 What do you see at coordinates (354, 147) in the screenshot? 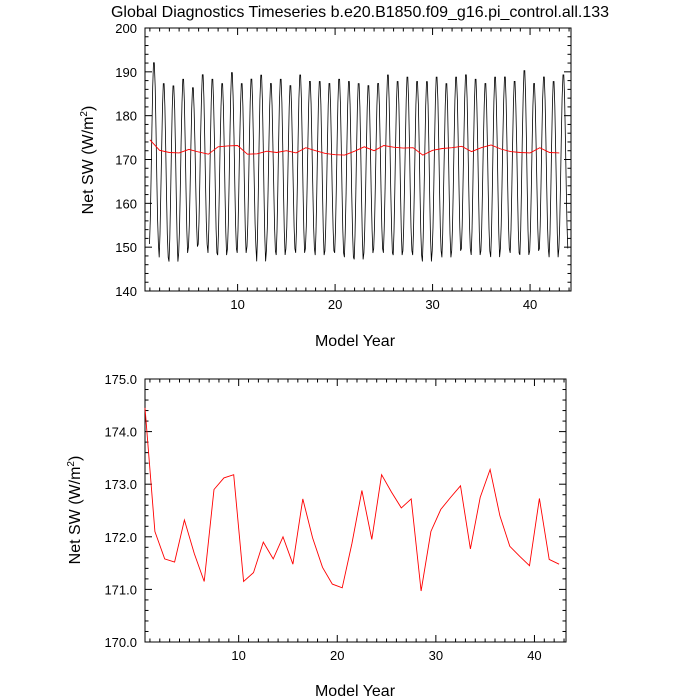
I see `annual-mean-series-line` at bounding box center [354, 147].